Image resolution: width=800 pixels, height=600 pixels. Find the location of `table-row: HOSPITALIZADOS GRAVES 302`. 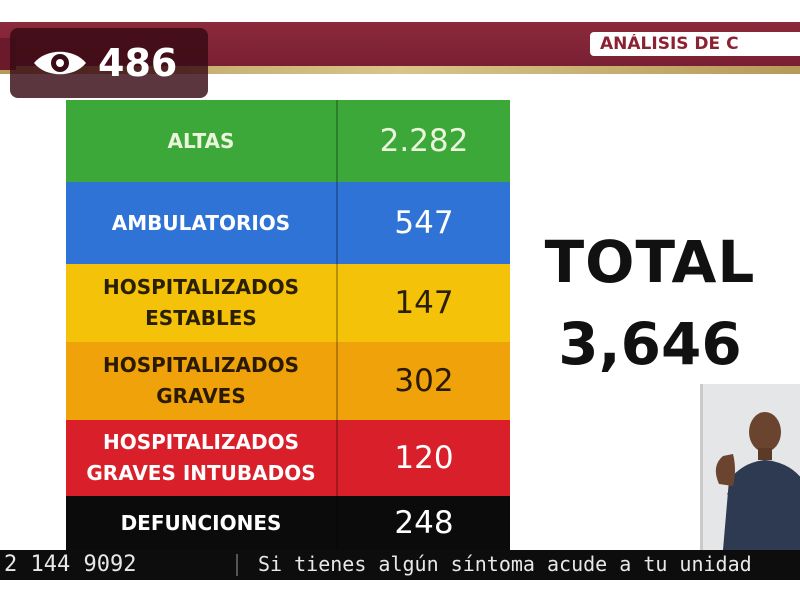

table-row: HOSPITALIZADOS GRAVES 302 is located at coordinates (288, 381).